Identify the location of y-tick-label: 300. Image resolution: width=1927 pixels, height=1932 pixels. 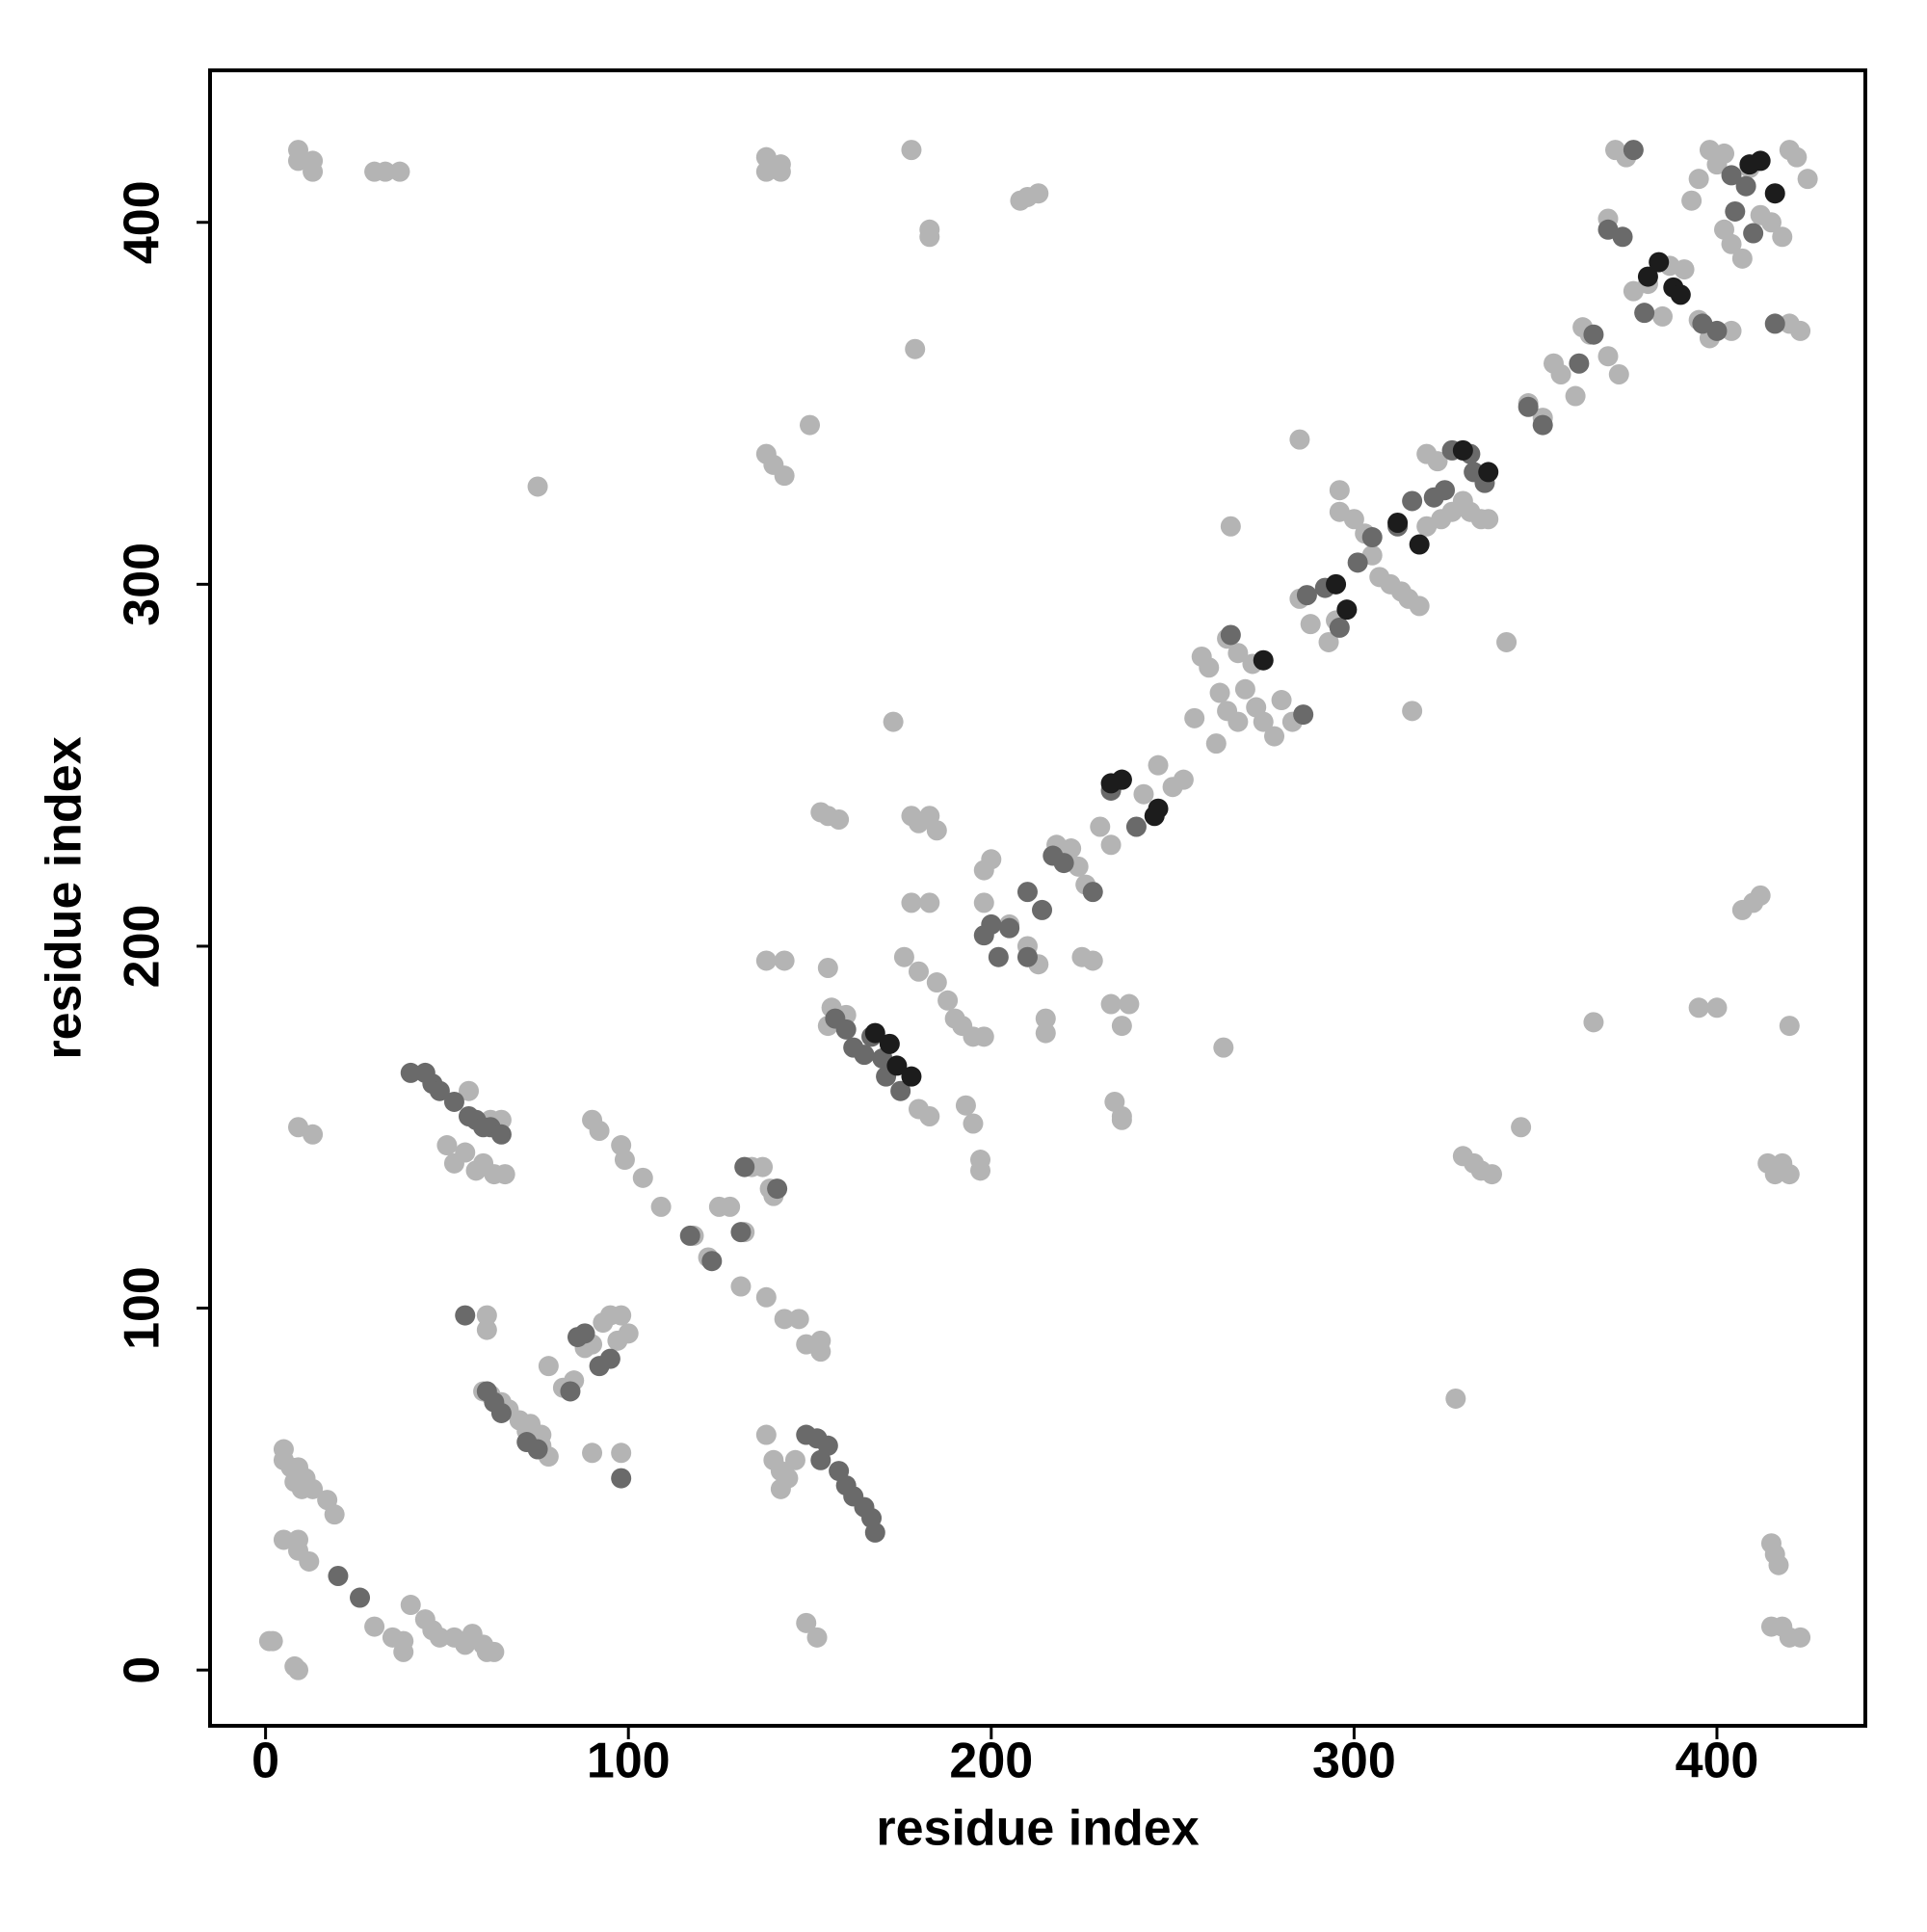
(143, 584).